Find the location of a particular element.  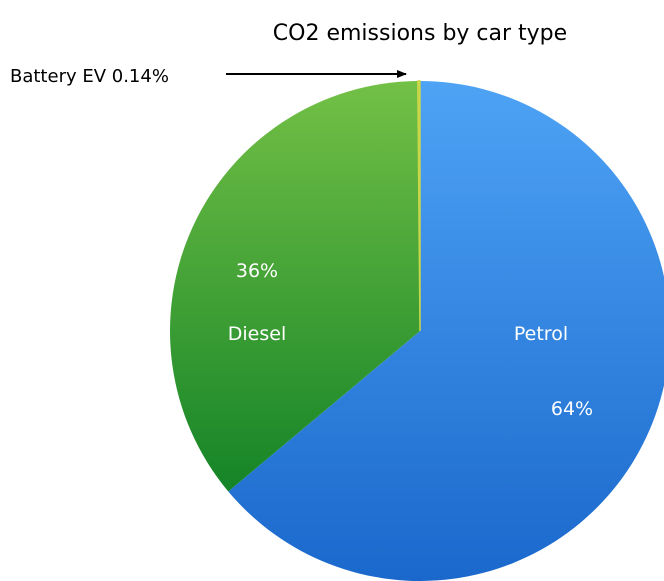

slice-name-label-diesel: Diesel is located at coordinates (257, 334).